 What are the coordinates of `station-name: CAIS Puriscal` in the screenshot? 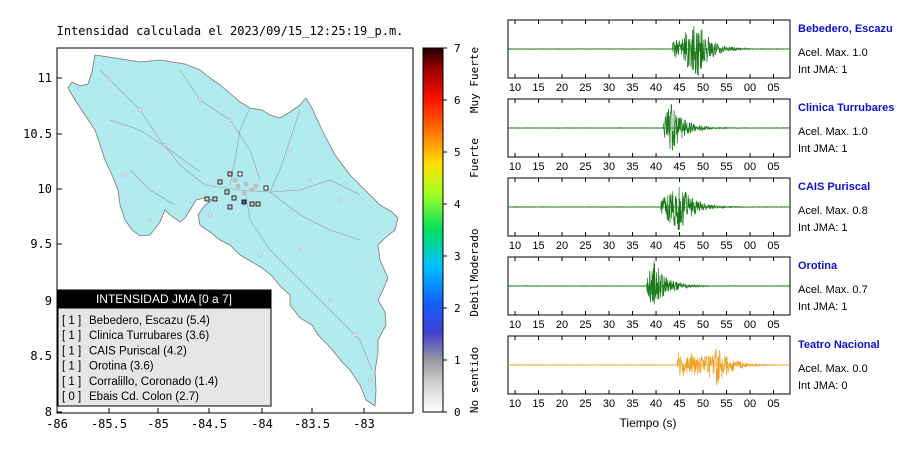 It's located at (834, 187).